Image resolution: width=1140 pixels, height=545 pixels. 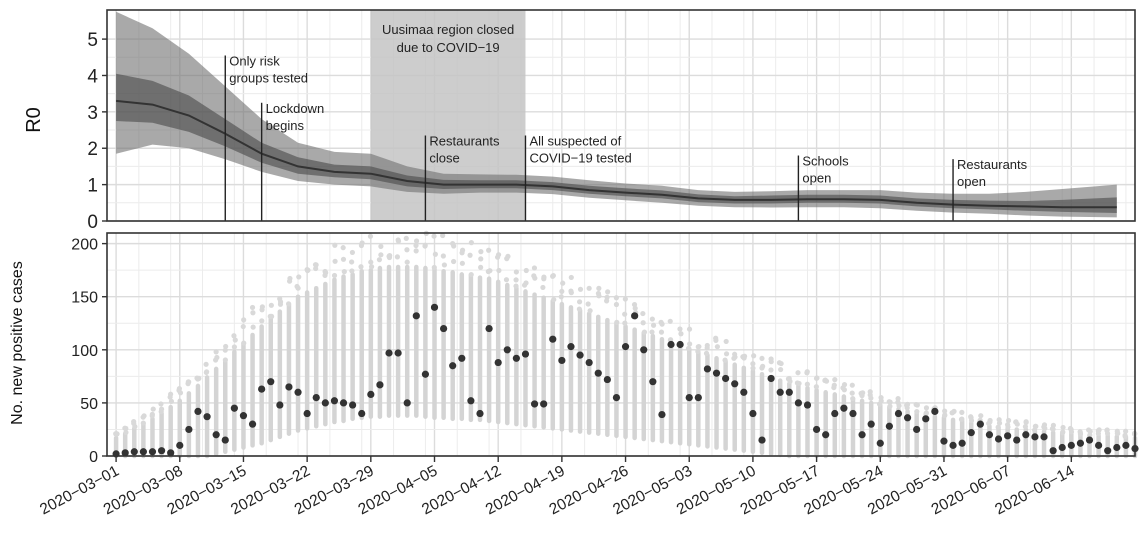 What do you see at coordinates (825, 161) in the screenshot?
I see `annotation-label: Schools` at bounding box center [825, 161].